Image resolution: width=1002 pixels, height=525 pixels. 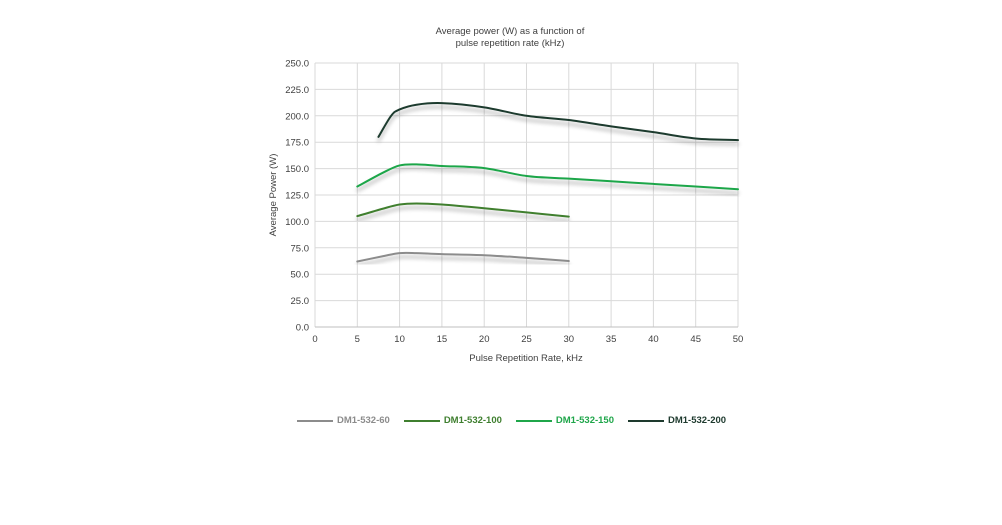 I want to click on x-tick-label: 45, so click(x=695, y=339).